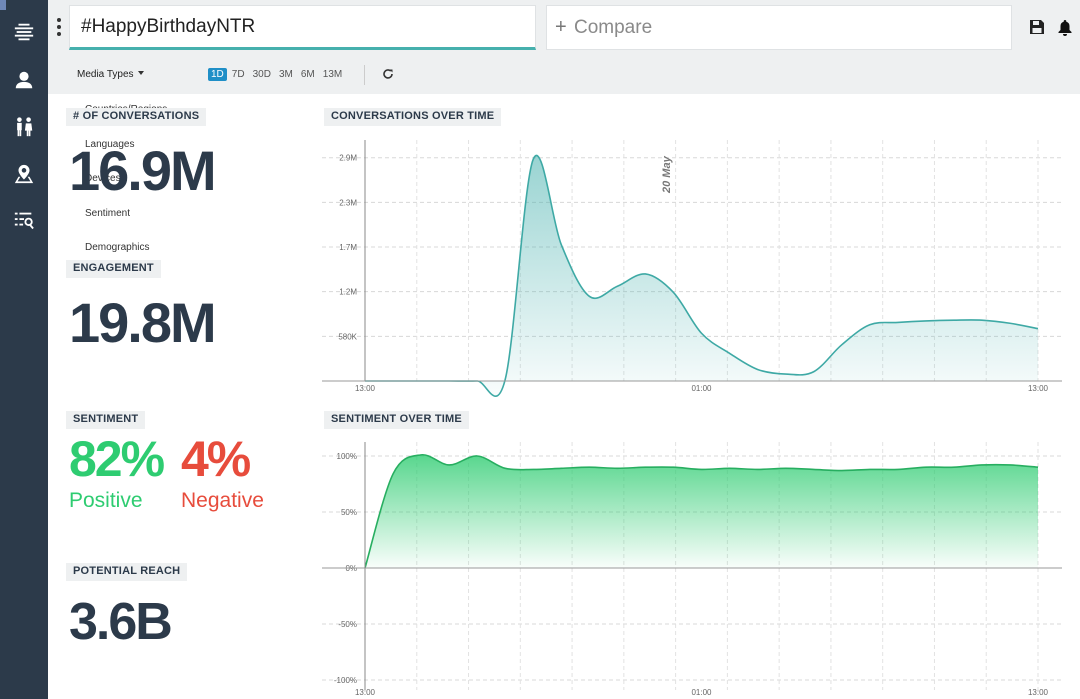 Image resolution: width=1080 pixels, height=699 pixels. What do you see at coordinates (307, 74) in the screenshot?
I see `range-6m: 6M` at bounding box center [307, 74].